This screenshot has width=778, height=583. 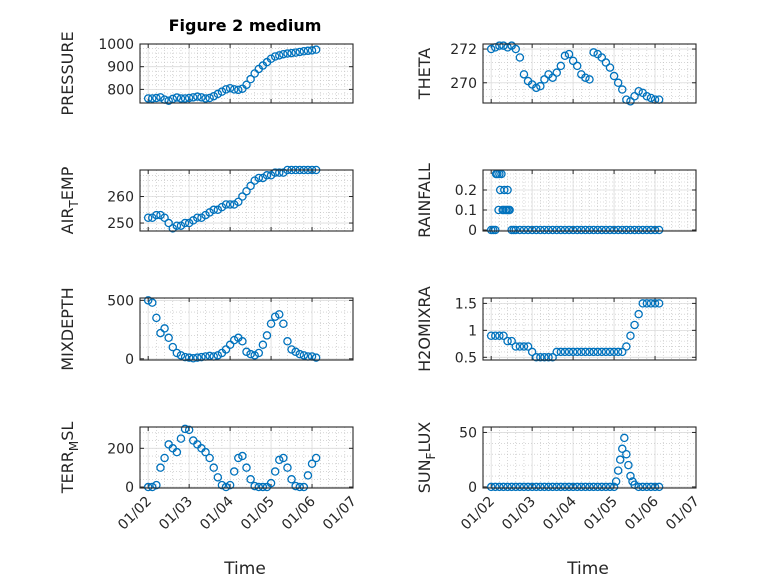 I want to click on figure-title: Figure 2 medium, so click(x=245, y=25).